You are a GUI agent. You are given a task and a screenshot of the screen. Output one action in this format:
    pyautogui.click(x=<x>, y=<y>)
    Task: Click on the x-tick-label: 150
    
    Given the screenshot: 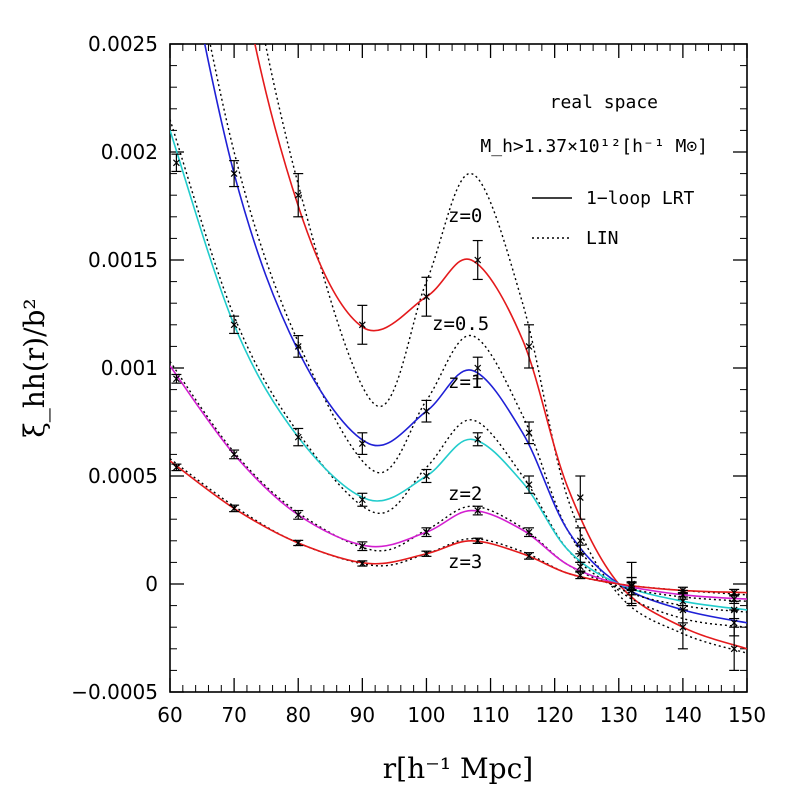 What is the action you would take?
    pyautogui.click(x=747, y=715)
    